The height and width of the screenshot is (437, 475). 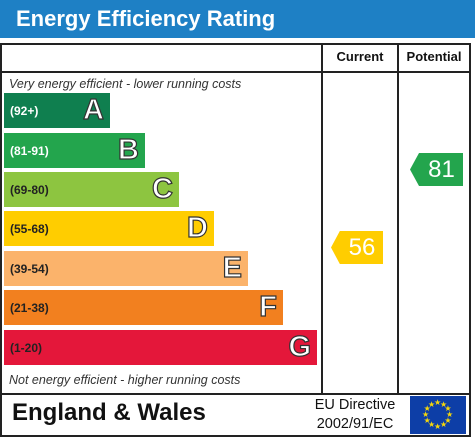 What do you see at coordinates (360, 56) in the screenshot?
I see `current-column-header: Current` at bounding box center [360, 56].